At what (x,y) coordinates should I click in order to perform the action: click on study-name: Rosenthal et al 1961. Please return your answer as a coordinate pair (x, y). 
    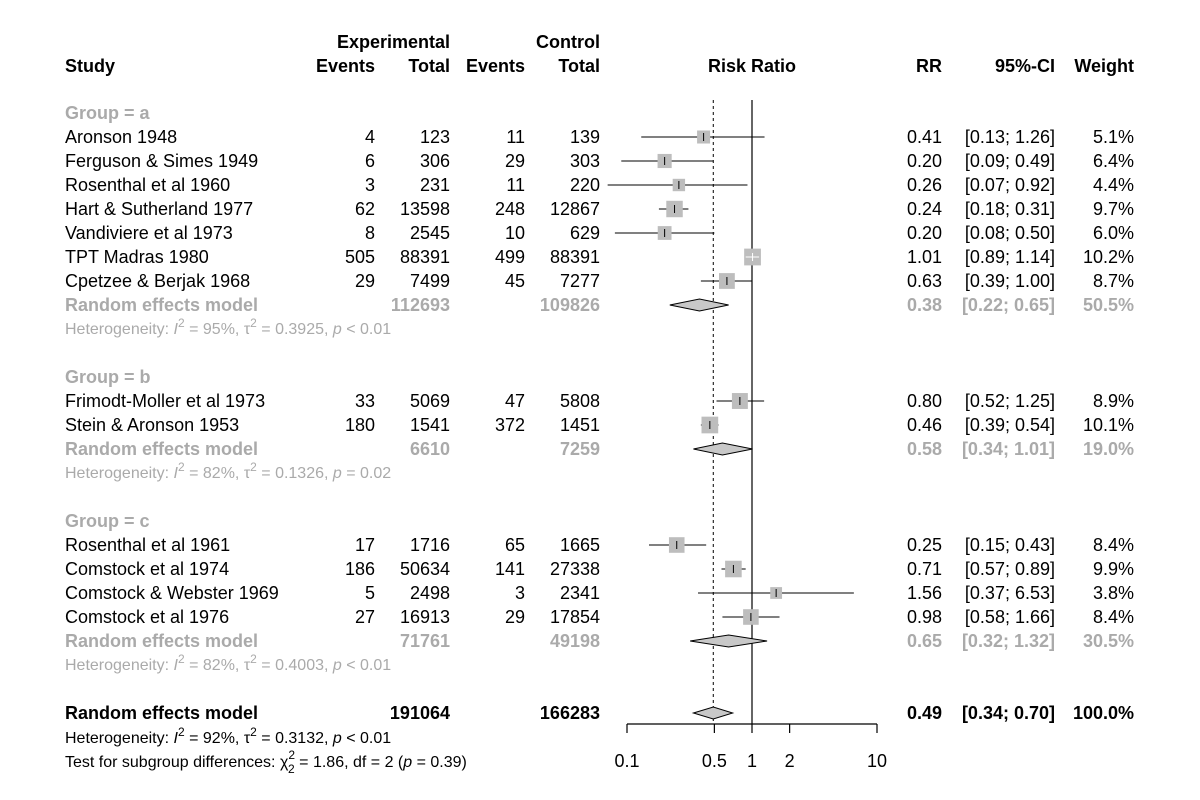
    Looking at the image, I should click on (147, 545).